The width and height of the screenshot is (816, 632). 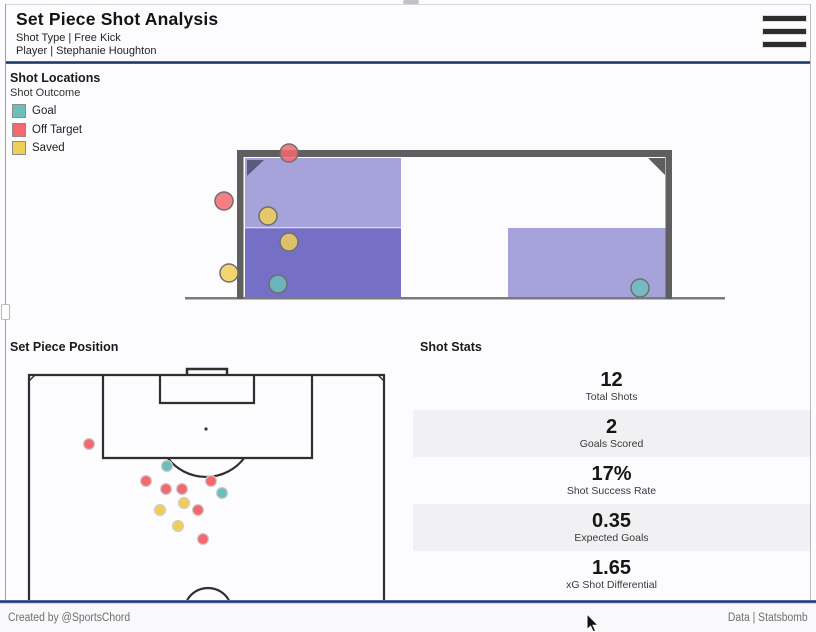 I want to click on stat-value: 17%, so click(x=611, y=474).